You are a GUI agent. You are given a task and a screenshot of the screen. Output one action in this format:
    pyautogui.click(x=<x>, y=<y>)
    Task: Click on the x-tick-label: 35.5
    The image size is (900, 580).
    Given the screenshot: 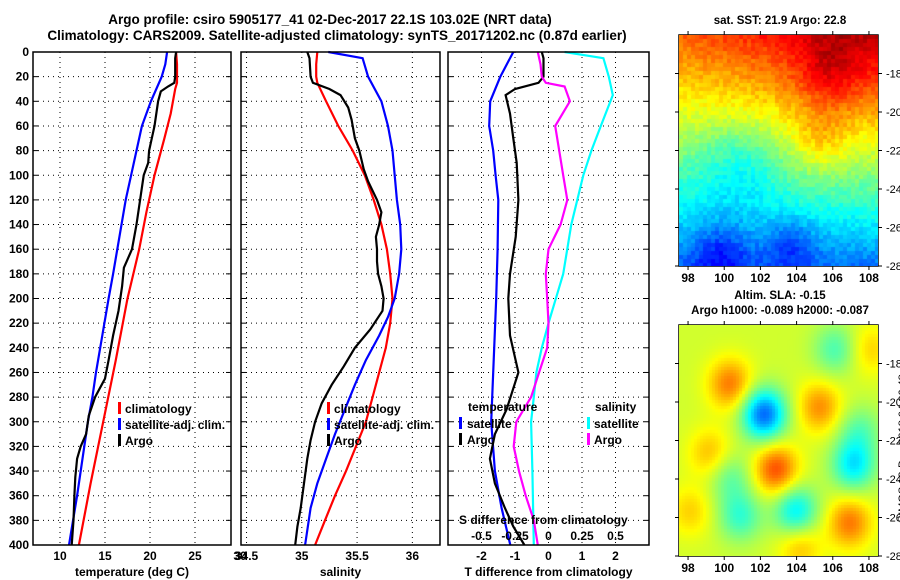 What is the action you would take?
    pyautogui.click(x=357, y=556)
    